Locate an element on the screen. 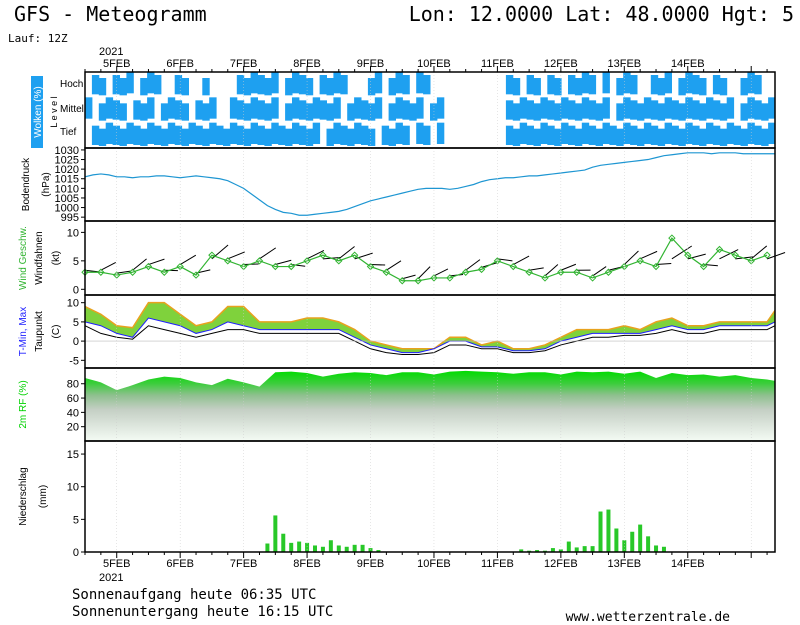  date-tick-top: 11FEB is located at coordinates (497, 64).